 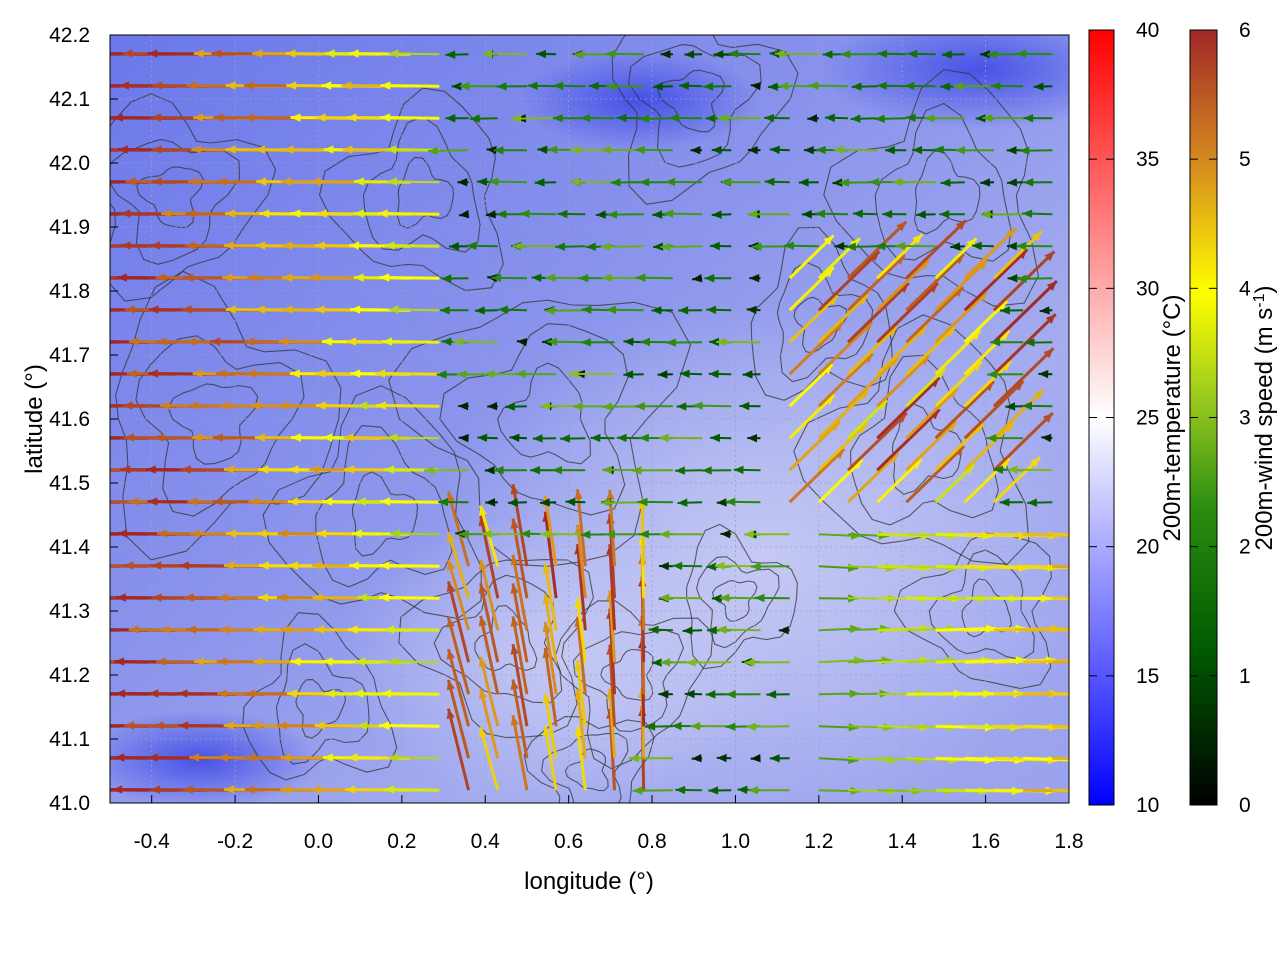 I want to click on y-tick-label: 41.7, so click(x=69, y=355).